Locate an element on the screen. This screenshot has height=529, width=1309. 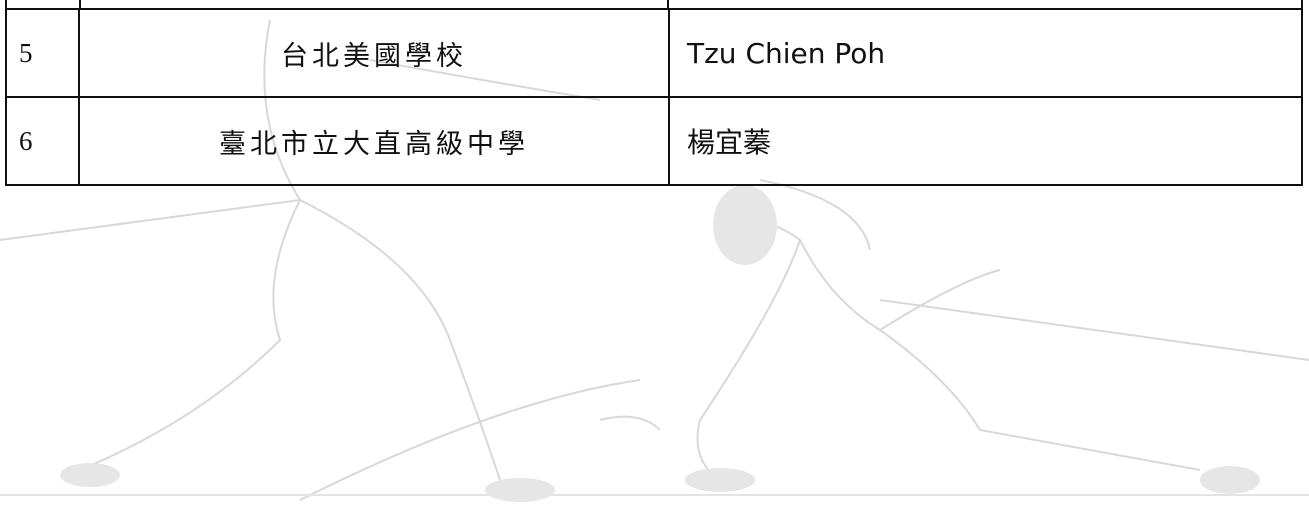
person-name: 楊宜蓁 is located at coordinates (985, 141).